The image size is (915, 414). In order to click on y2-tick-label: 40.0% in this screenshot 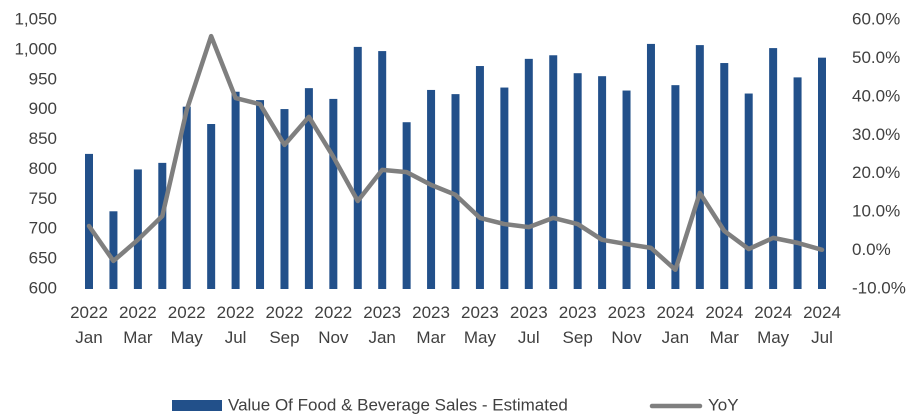, I will do `click(876, 95)`.